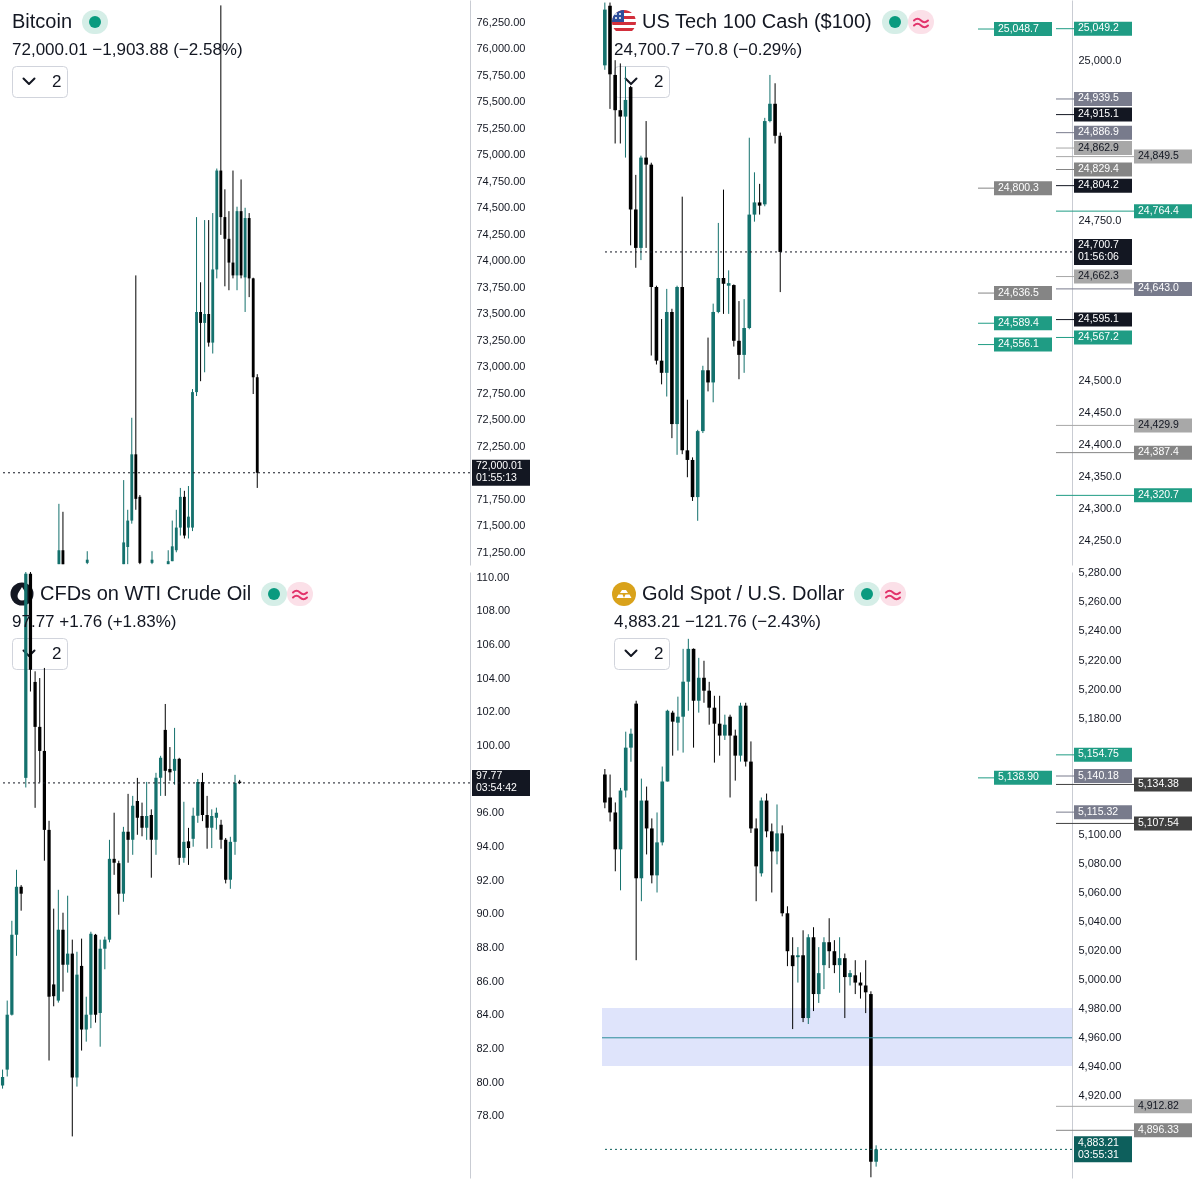 This screenshot has height=1182, width=1200. I want to click on ref-line-label: 24,700.7 01:56:06, so click(1099, 250).